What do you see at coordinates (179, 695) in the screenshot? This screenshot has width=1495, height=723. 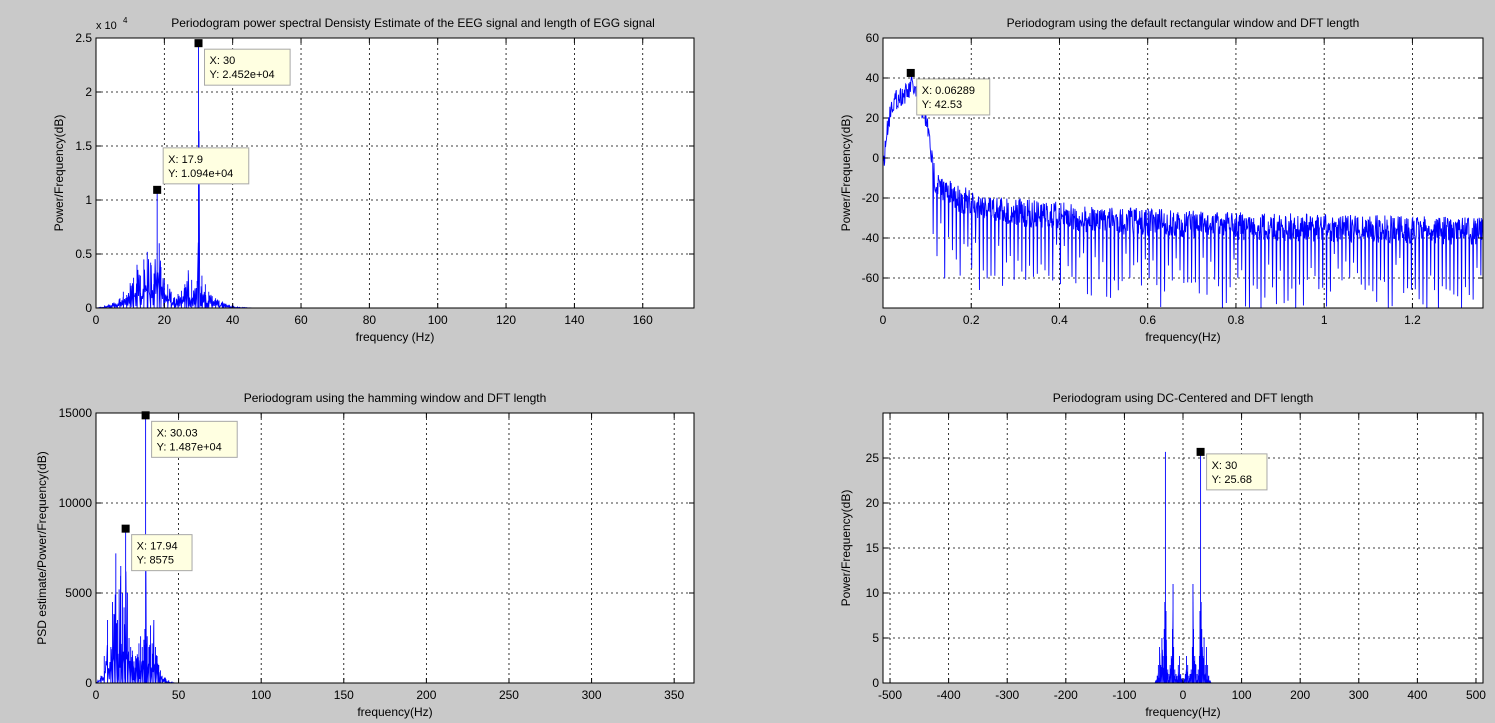 I see `x-tick-label: 50` at bounding box center [179, 695].